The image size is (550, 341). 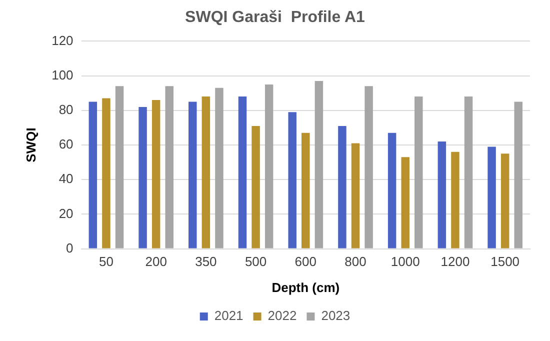 I want to click on y-axis-title: SWQI, so click(x=30, y=145).